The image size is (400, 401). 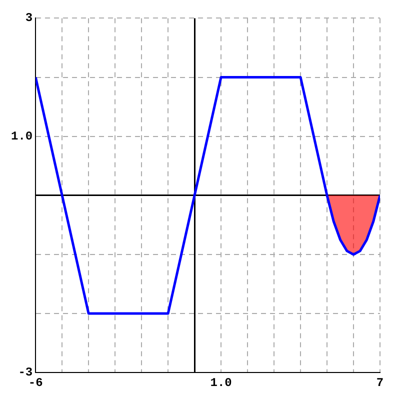 What do you see at coordinates (29, 18) in the screenshot?
I see `y-tick-label: 3` at bounding box center [29, 18].